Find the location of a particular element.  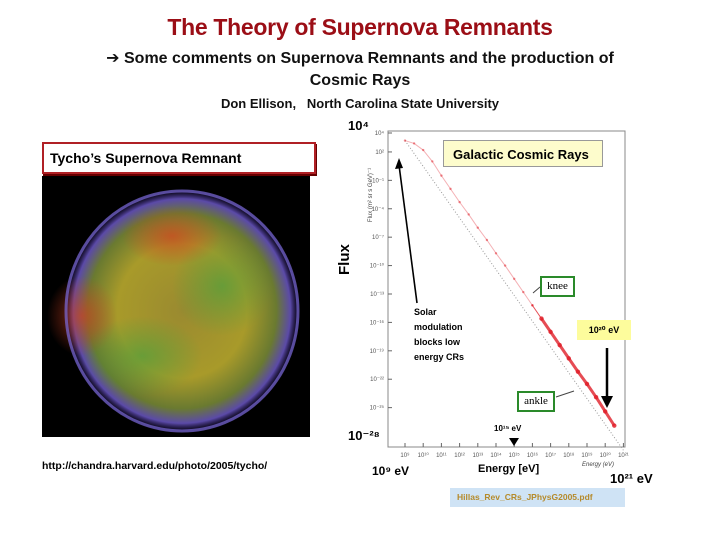

note-line: modulation is located at coordinates (438, 327).